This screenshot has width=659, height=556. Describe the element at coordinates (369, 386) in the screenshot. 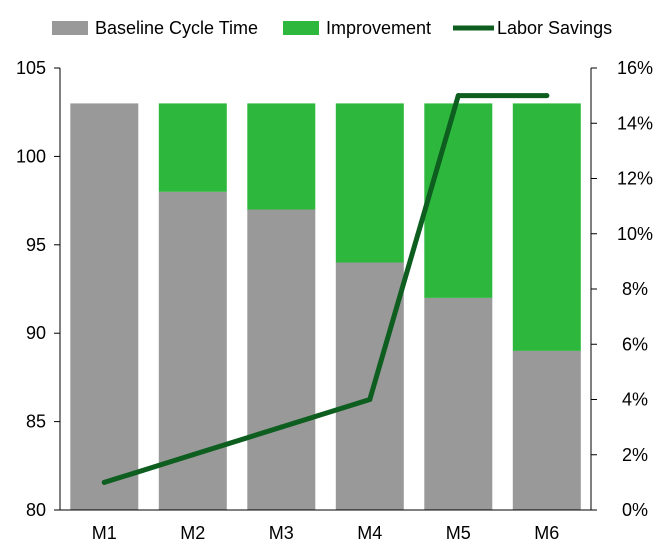

I see `bar-baseline-m4` at that location.